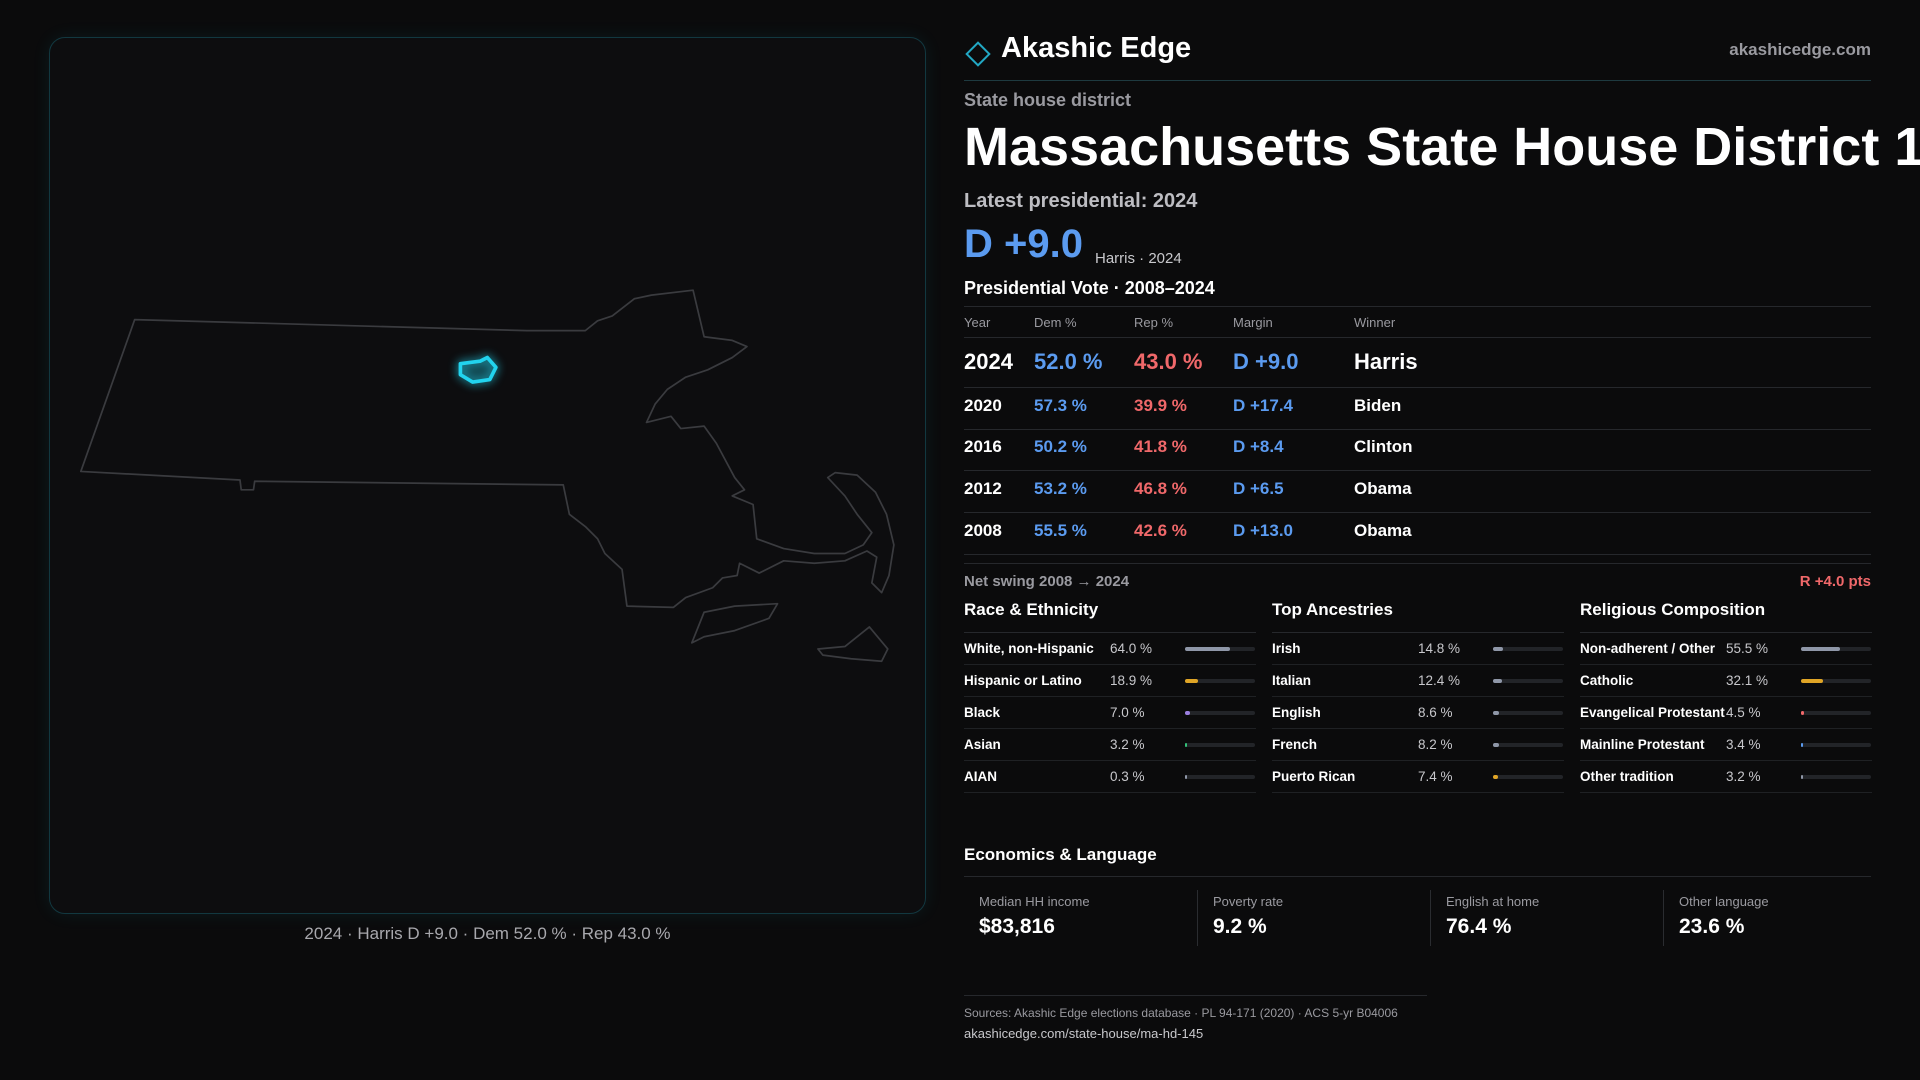 Image resolution: width=1920 pixels, height=1080 pixels. I want to click on demo-name: Hispanic or Latino, so click(1023, 680).